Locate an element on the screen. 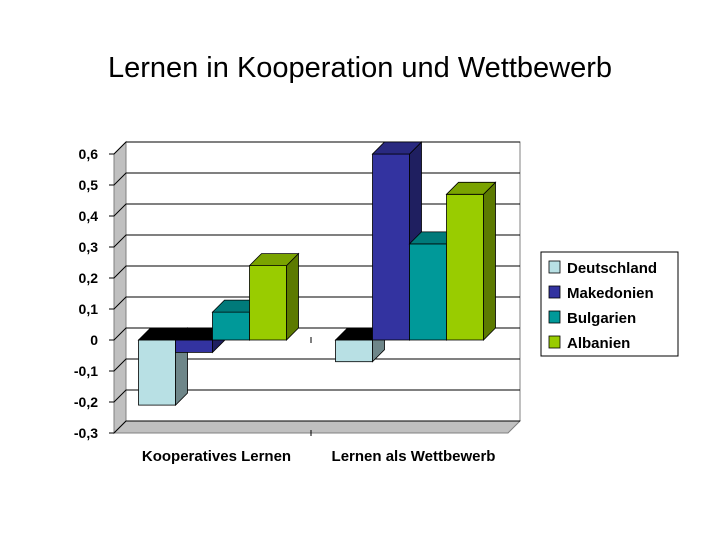 This screenshot has height=540, width=720. y-tick-label: 0,5 is located at coordinates (89, 185).